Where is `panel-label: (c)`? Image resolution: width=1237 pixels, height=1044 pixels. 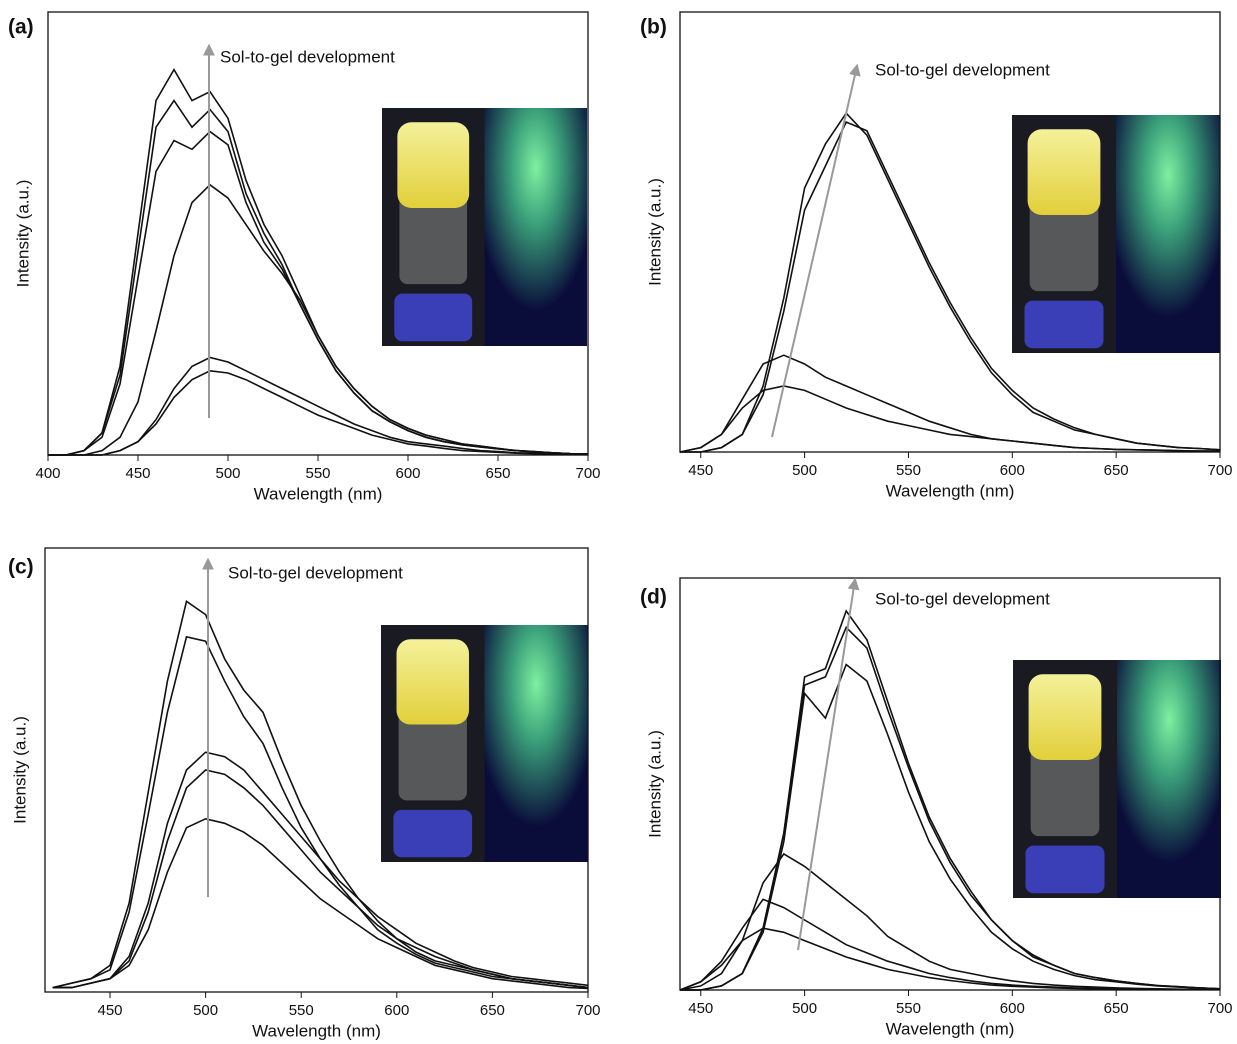 panel-label: (c) is located at coordinates (21, 567).